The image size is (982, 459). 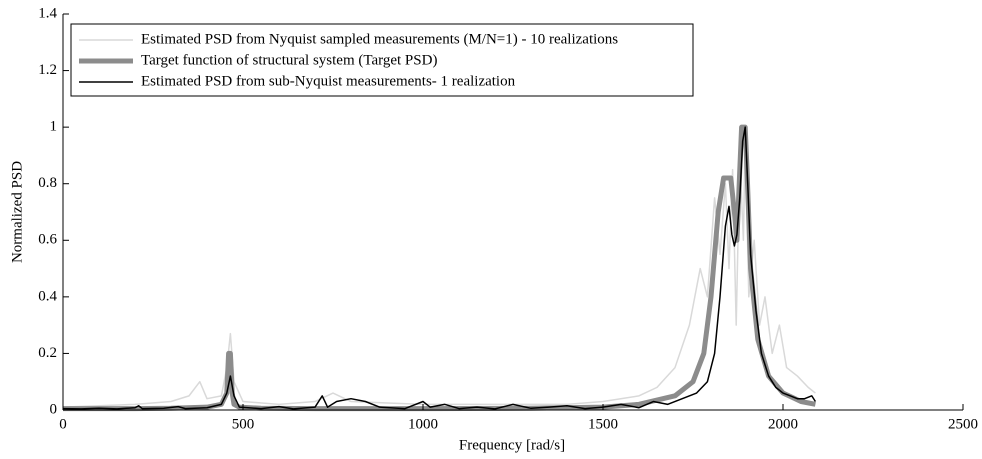 I want to click on y-tick-label: 0.8, so click(x=47, y=183).